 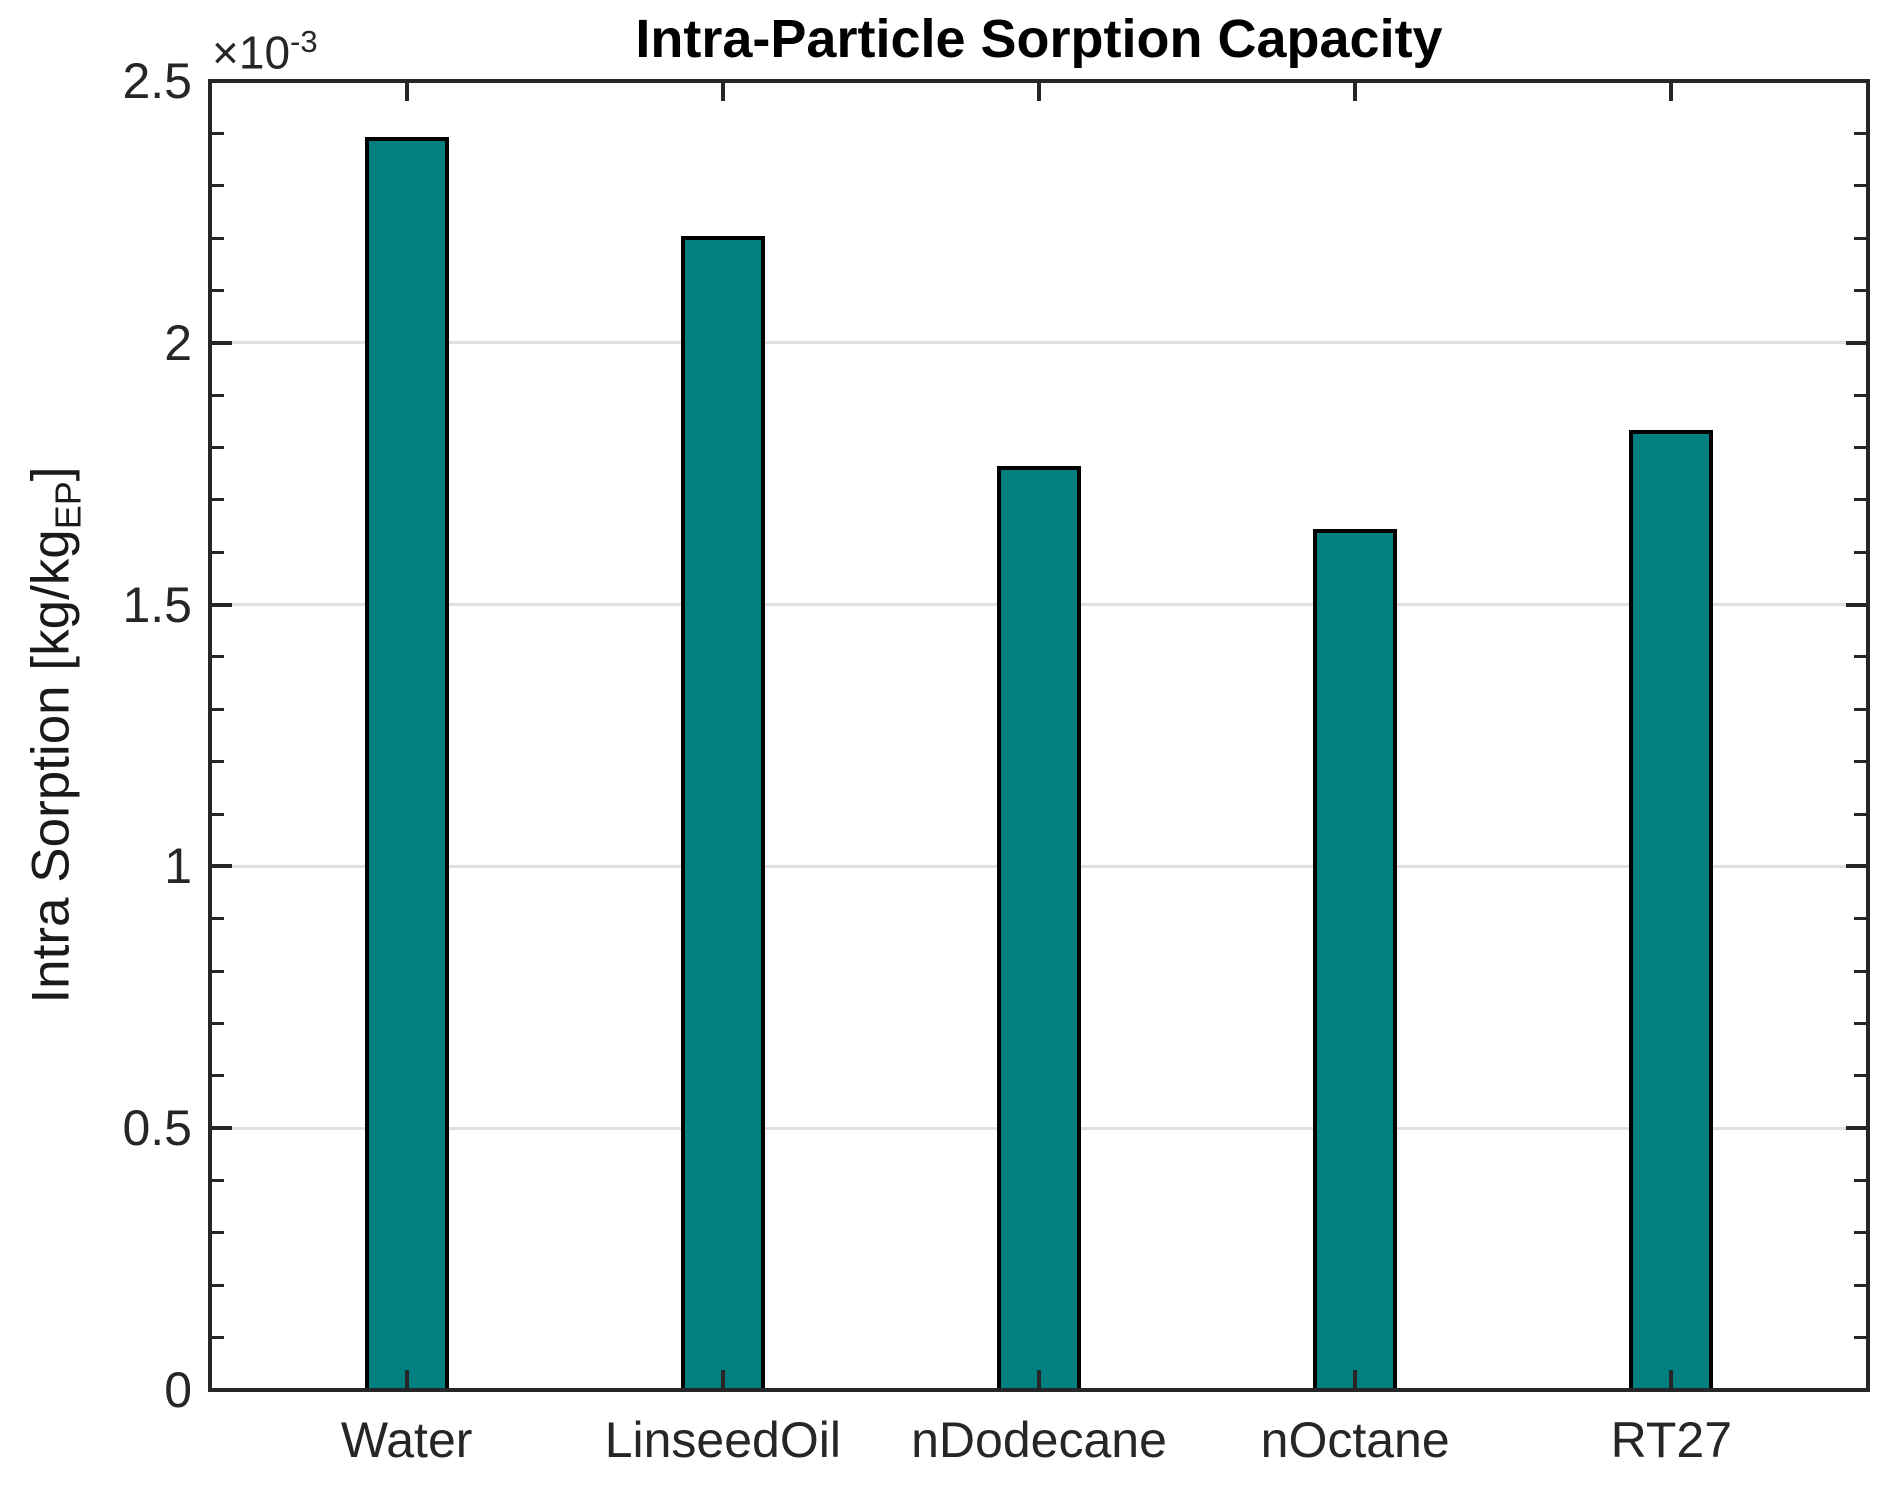 I want to click on exponent-base: ×10, so click(x=251, y=52).